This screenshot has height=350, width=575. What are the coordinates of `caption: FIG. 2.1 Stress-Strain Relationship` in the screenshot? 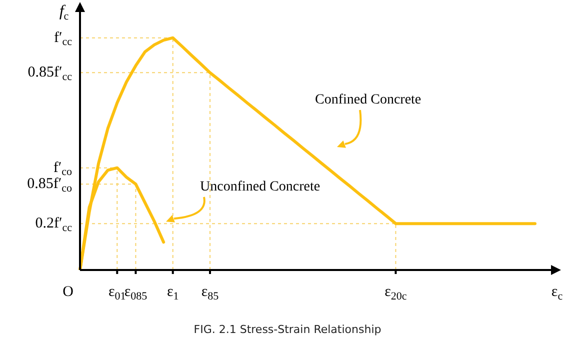 It's located at (287, 329).